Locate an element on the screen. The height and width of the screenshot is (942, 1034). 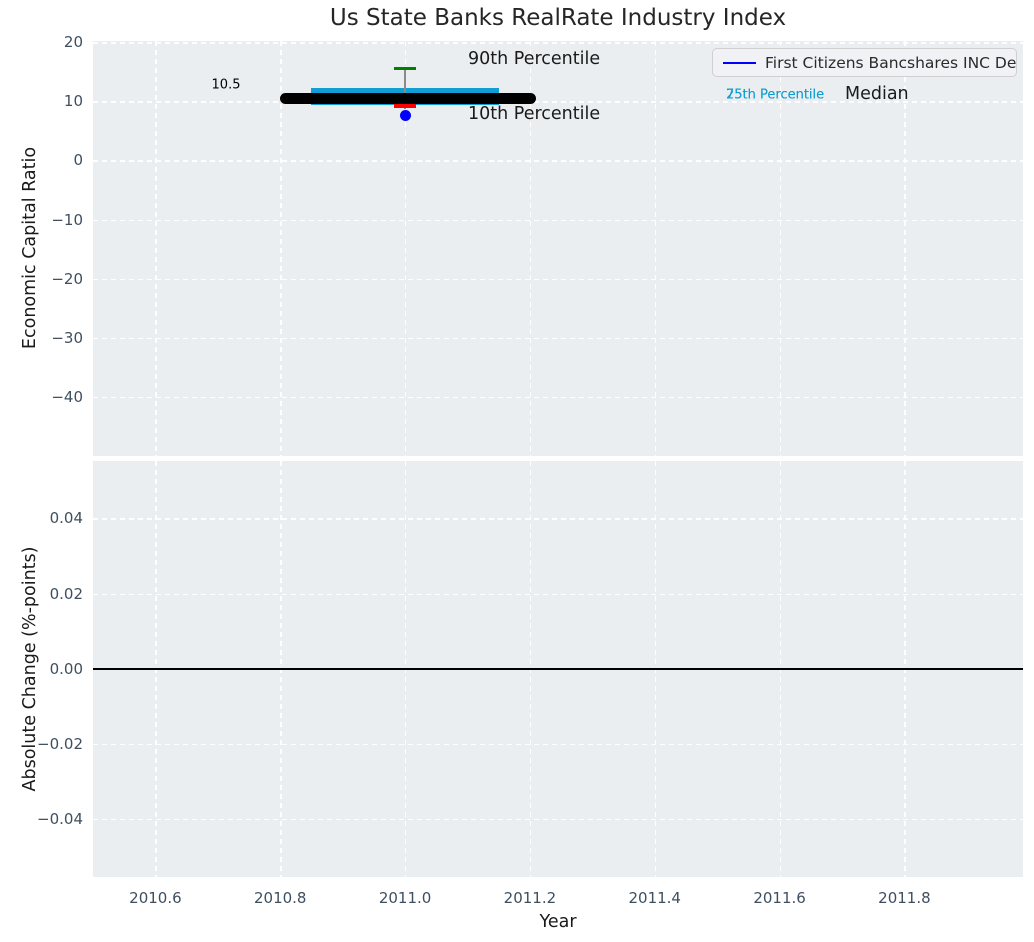
company-data-point is located at coordinates (405, 115).